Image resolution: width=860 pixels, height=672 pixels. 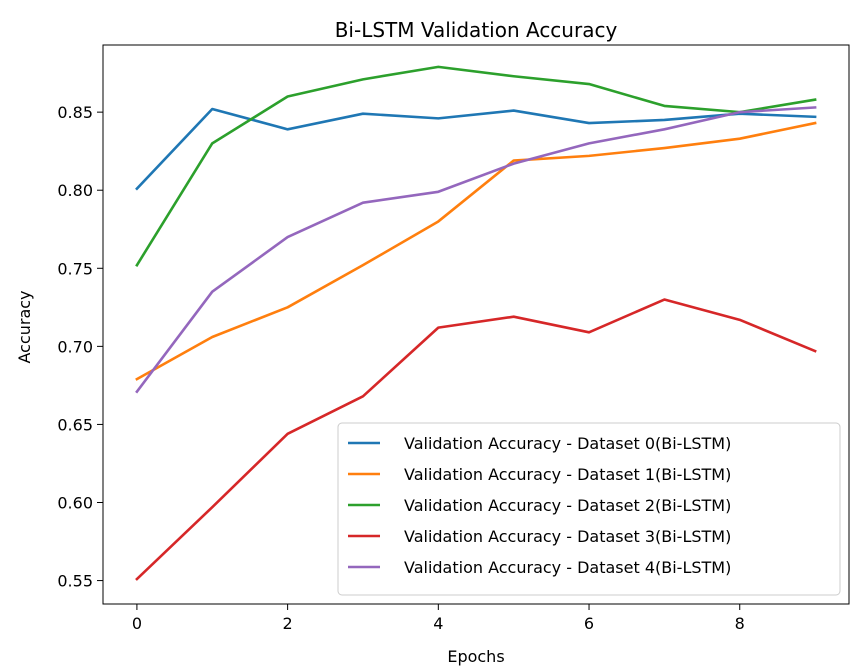 I want to click on x-tick-label: 2, so click(x=288, y=623).